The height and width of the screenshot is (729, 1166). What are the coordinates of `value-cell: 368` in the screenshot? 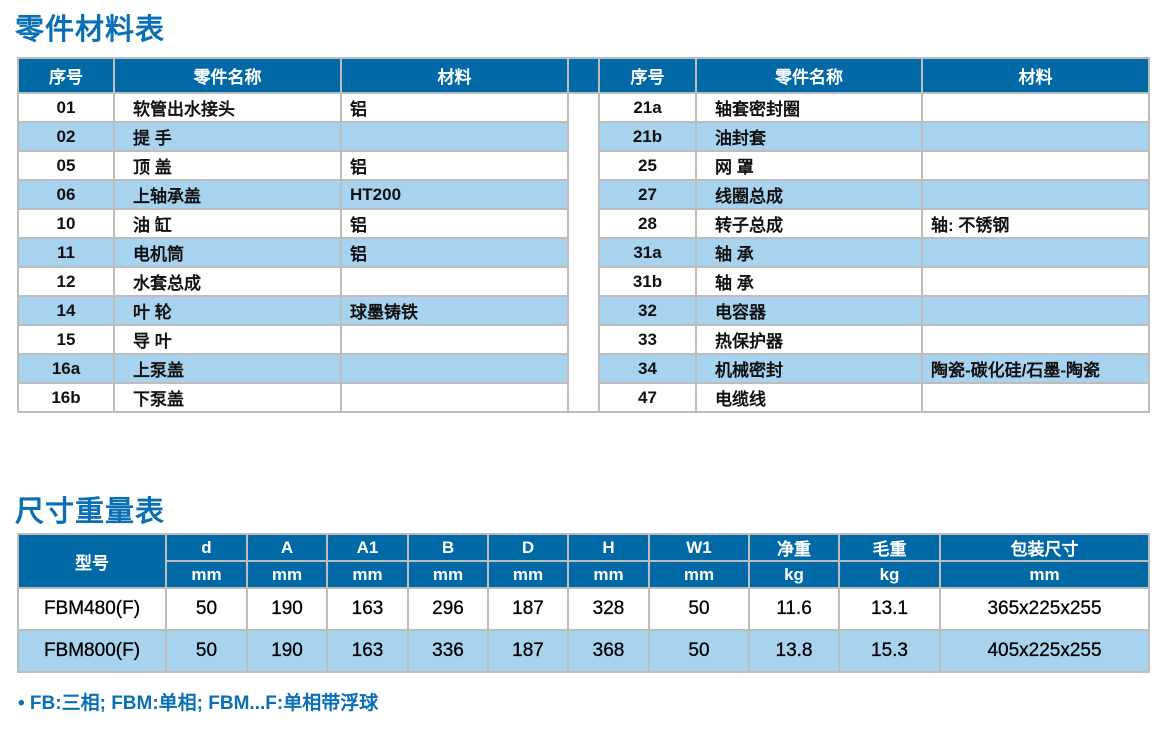 It's located at (608, 651).